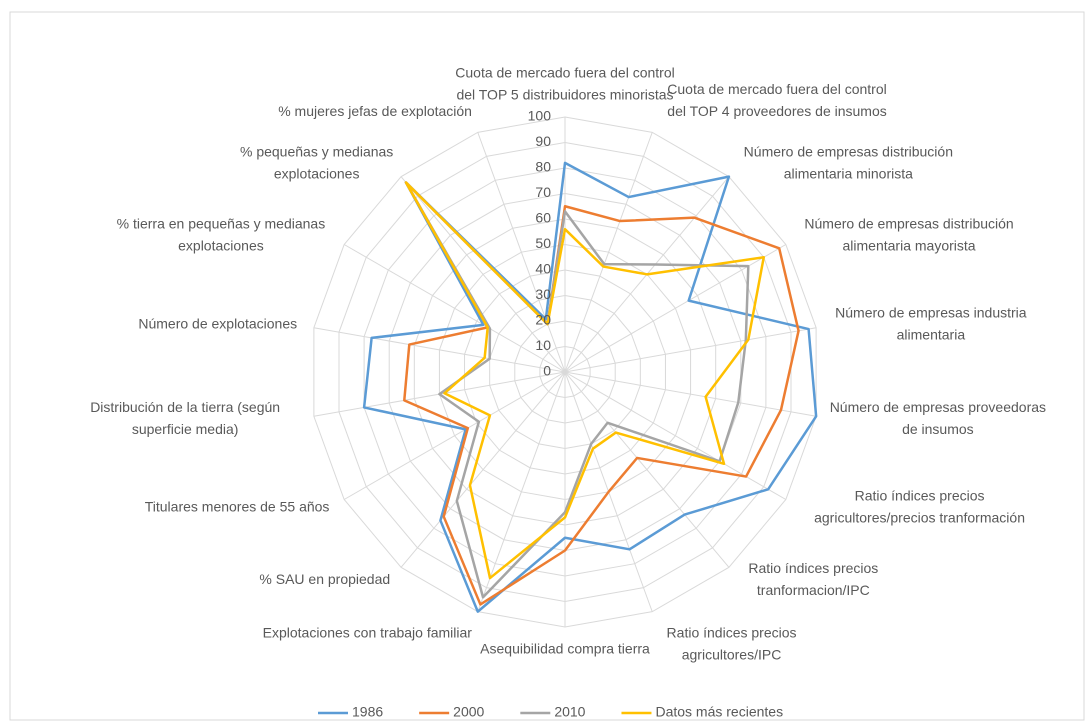 This screenshot has height=724, width=1092. I want to click on category-label: agricultores/IPC, so click(732, 654).